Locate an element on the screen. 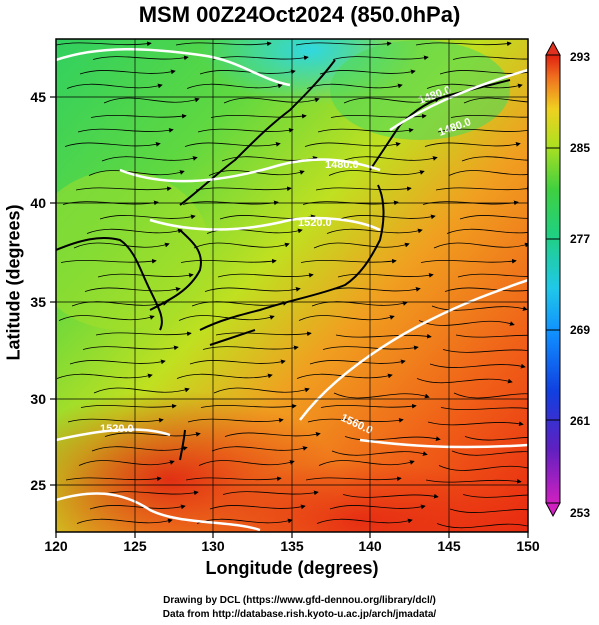 The image size is (599, 625). x-axis-label: Longitude (degrees) is located at coordinates (292, 568).